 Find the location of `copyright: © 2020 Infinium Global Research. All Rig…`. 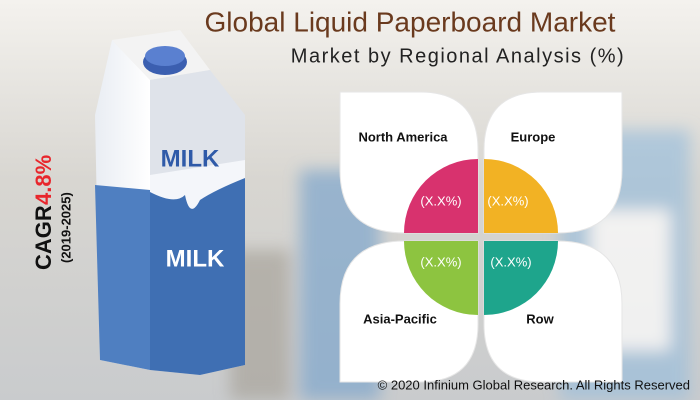

copyright: © 2020 Infinium Global Research. All Rig… is located at coordinates (534, 384).